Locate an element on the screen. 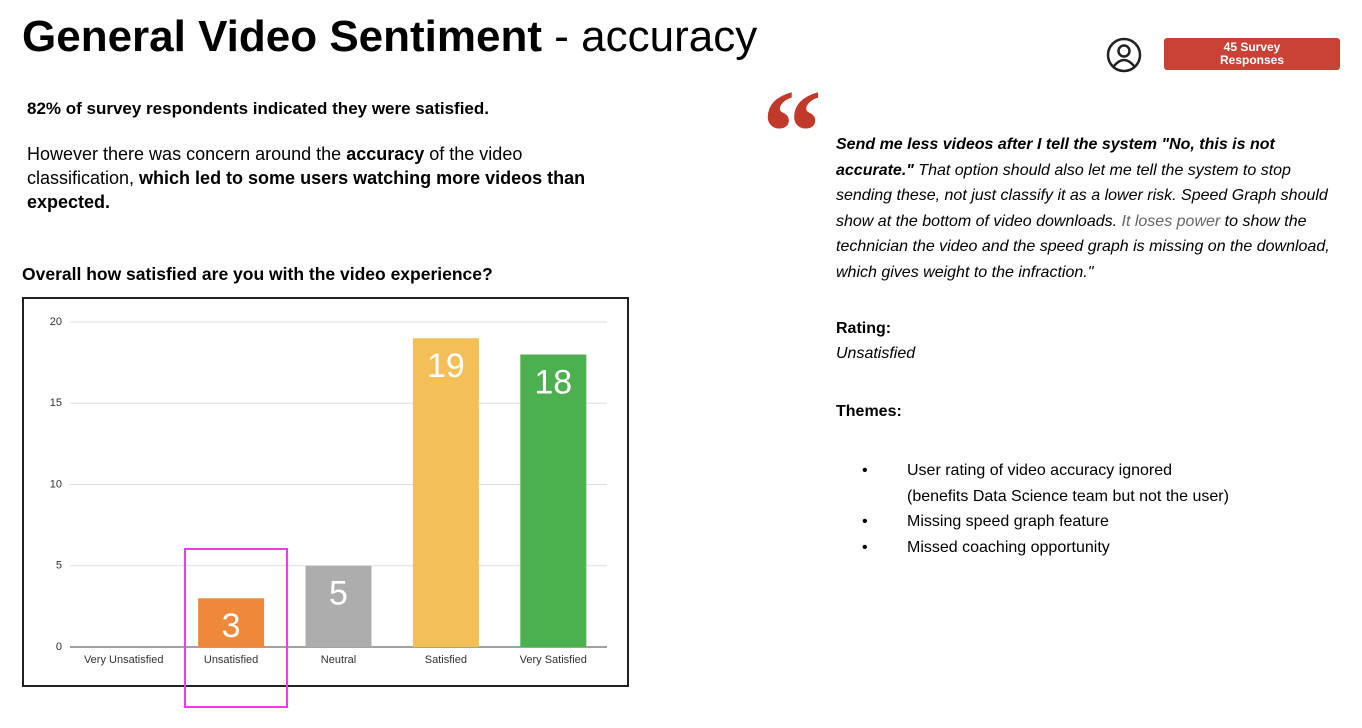 The height and width of the screenshot is (728, 1362). x-tick-label: Very Unsatisfied is located at coordinates (123, 660).